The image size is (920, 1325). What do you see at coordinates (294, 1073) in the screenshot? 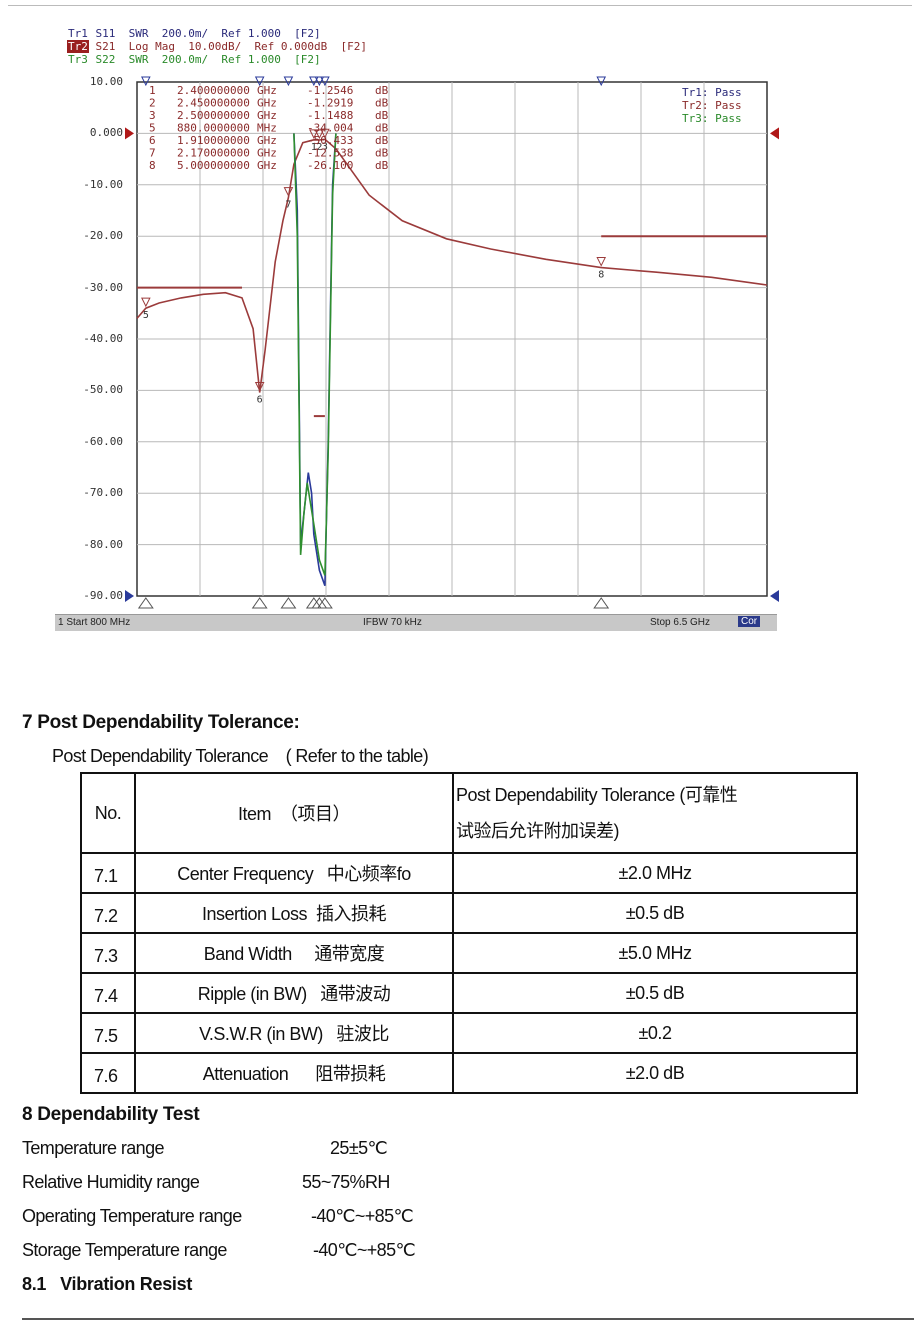
I see `row-item: Attenuation 阻带损耗` at bounding box center [294, 1073].